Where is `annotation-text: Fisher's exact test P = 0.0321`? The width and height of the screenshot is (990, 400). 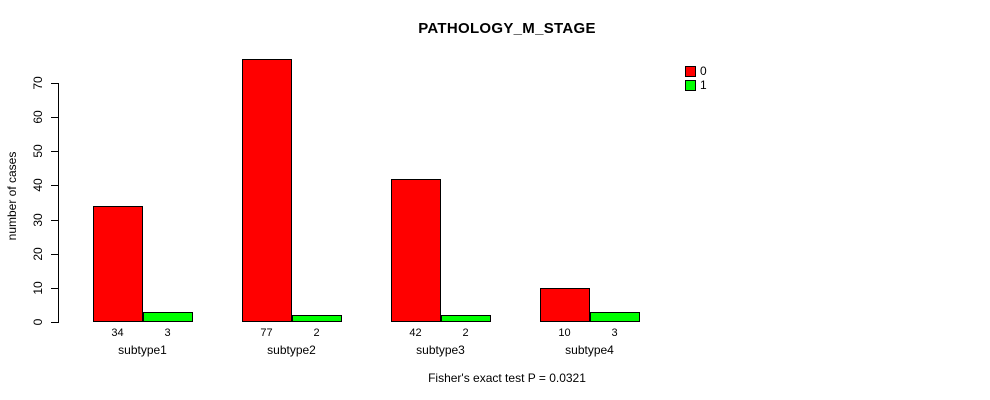
annotation-text: Fisher's exact test P = 0.0321 is located at coordinates (507, 378).